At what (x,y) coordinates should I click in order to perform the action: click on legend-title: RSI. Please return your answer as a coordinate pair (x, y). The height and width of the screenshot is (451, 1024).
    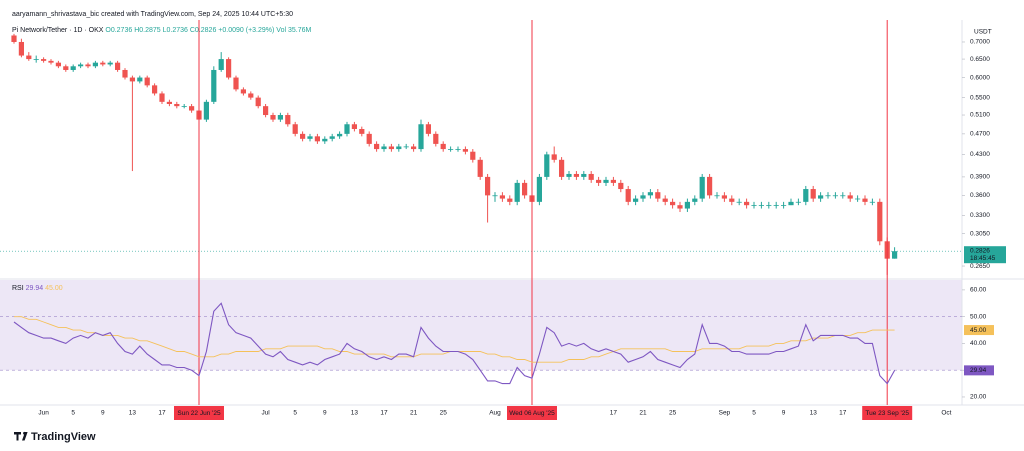
    Looking at the image, I should click on (18, 288).